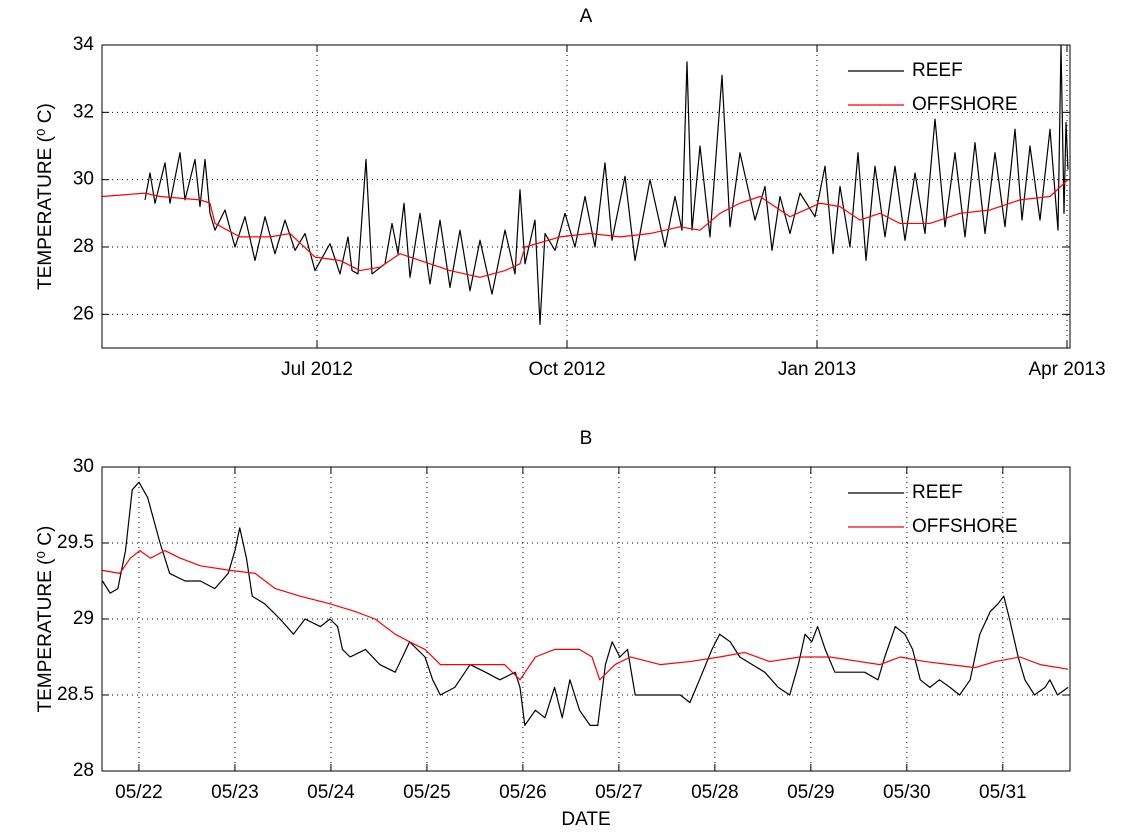 This screenshot has height=832, width=1122. Describe the element at coordinates (566, 369) in the screenshot. I see `x-tick-label: Oct 2012` at that location.